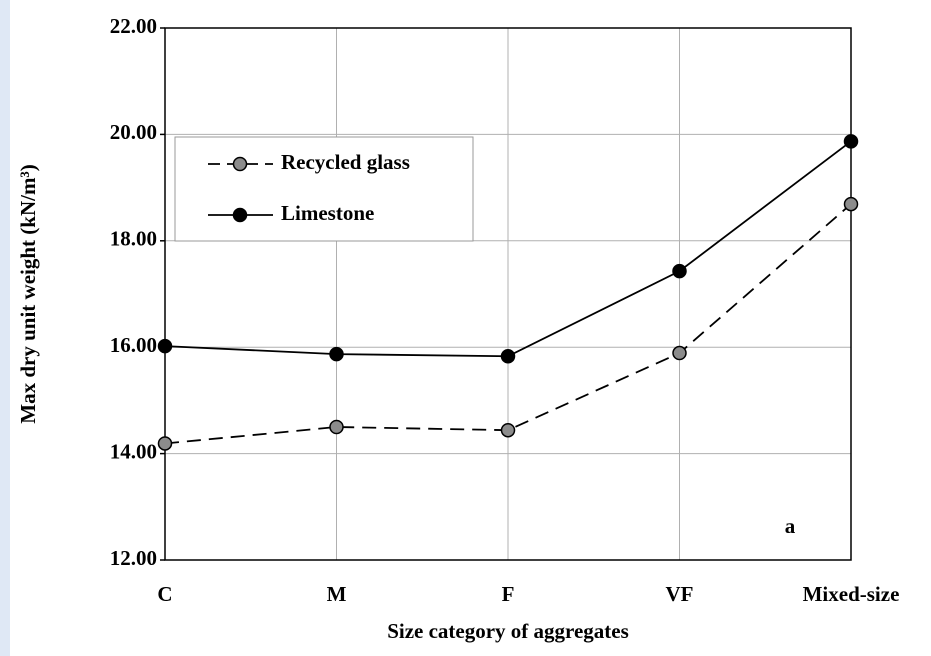 The image size is (931, 656). What do you see at coordinates (508, 594) in the screenshot?
I see `x-tick-label: F` at bounding box center [508, 594].